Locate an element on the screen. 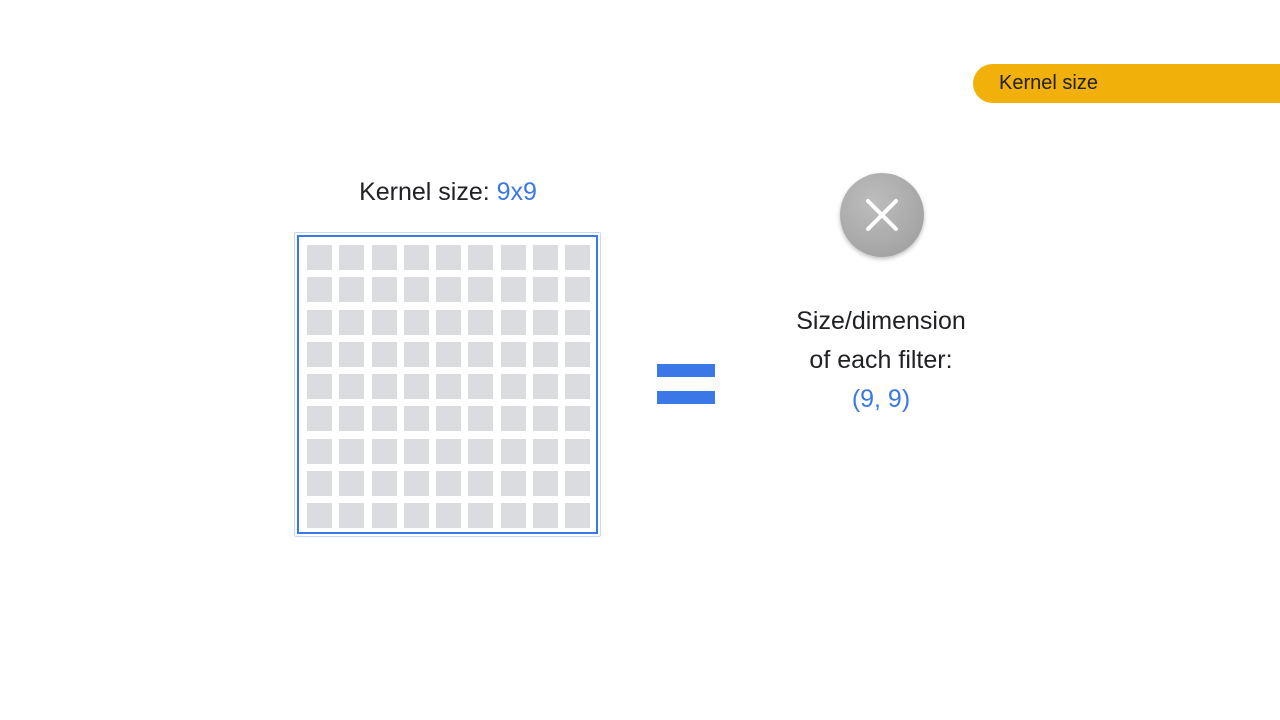  filter-line-2: of each filter: is located at coordinates (881, 360).